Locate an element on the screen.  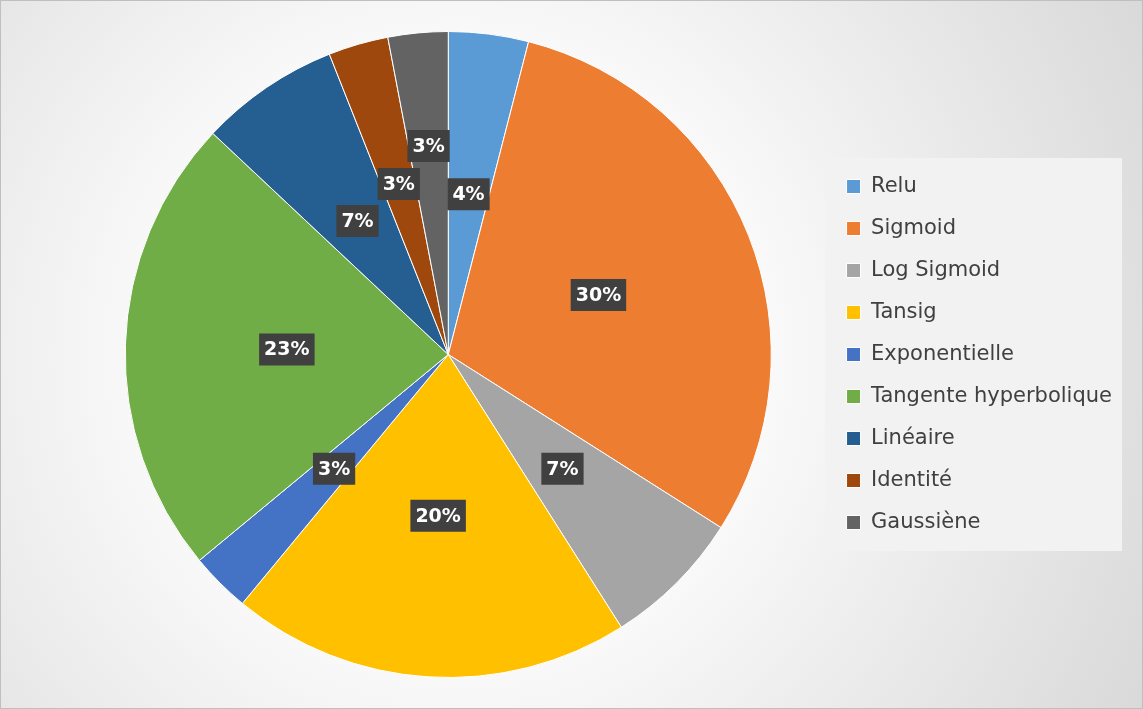
legend-label: Tansig is located at coordinates (903, 310).